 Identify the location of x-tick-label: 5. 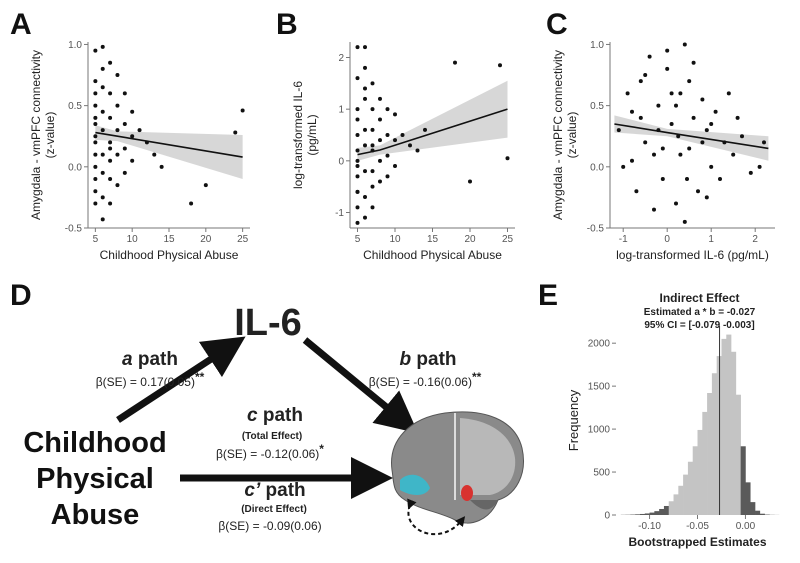
(96, 239).